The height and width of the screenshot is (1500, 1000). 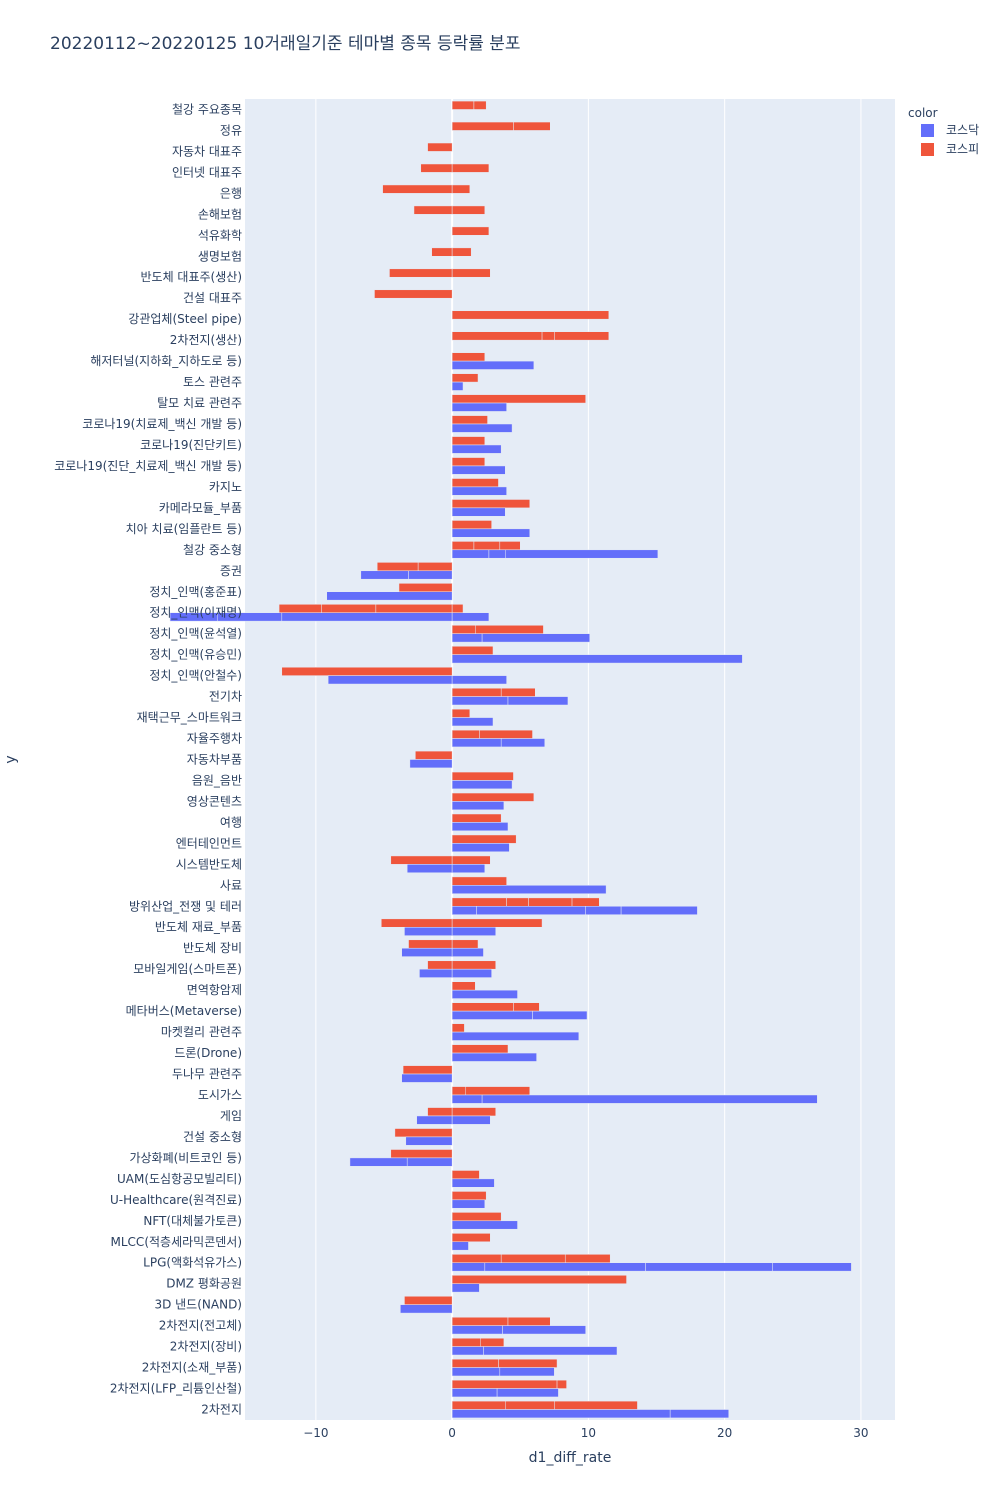 What do you see at coordinates (198, 927) in the screenshot?
I see `y-tick-label: 반도체 재료_부품` at bounding box center [198, 927].